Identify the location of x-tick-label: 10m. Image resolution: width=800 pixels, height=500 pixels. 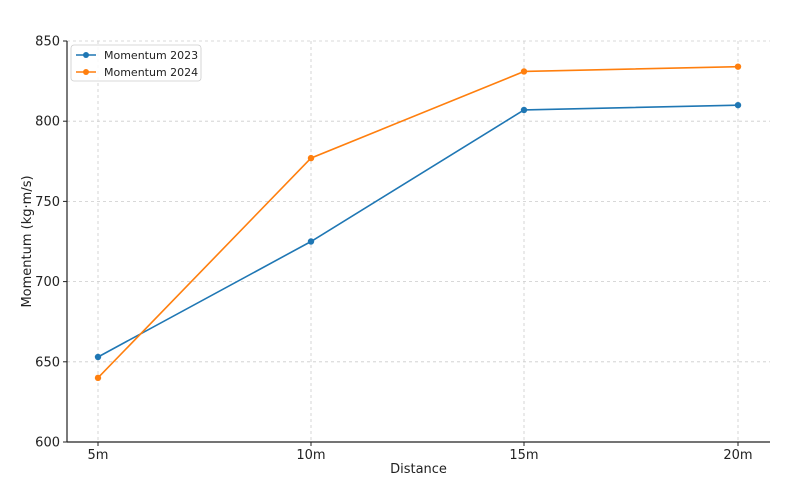
(310, 455).